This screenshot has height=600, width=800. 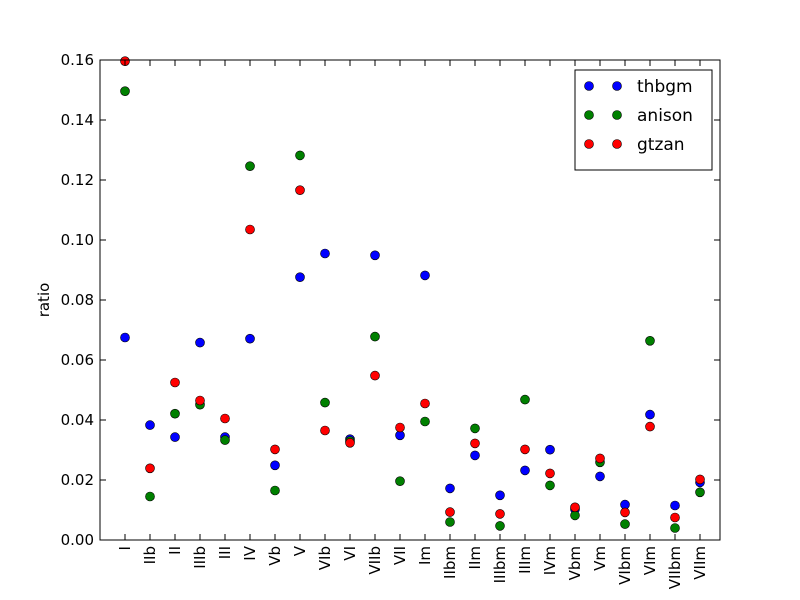 What do you see at coordinates (250, 552) in the screenshot?
I see `x-tick-label: IV` at bounding box center [250, 552].